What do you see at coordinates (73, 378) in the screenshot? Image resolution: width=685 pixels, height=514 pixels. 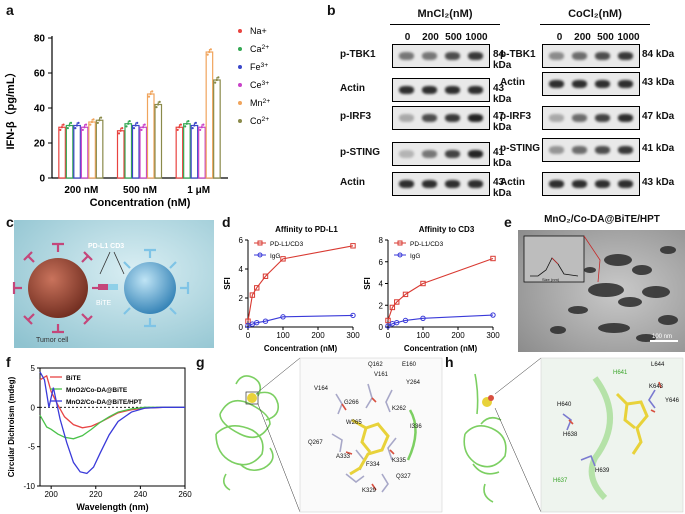 I see `legend-label: BiTE` at bounding box center [73, 378].